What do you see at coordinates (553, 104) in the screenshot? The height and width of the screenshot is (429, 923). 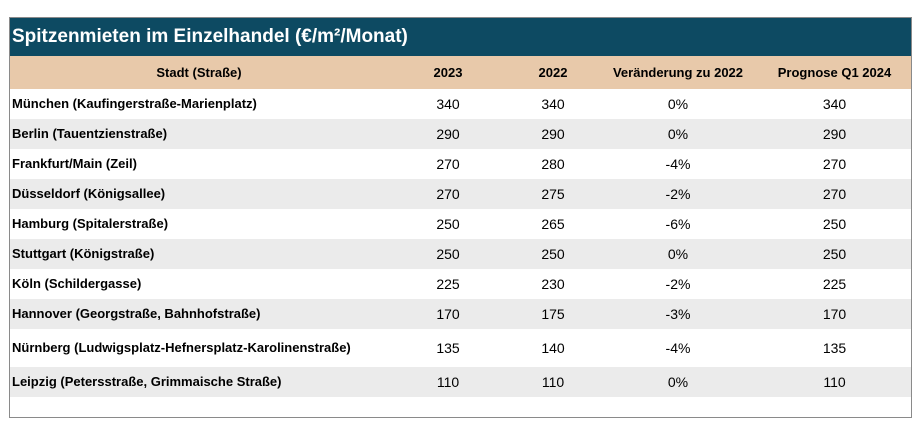 I see `cell-2022: 340` at bounding box center [553, 104].